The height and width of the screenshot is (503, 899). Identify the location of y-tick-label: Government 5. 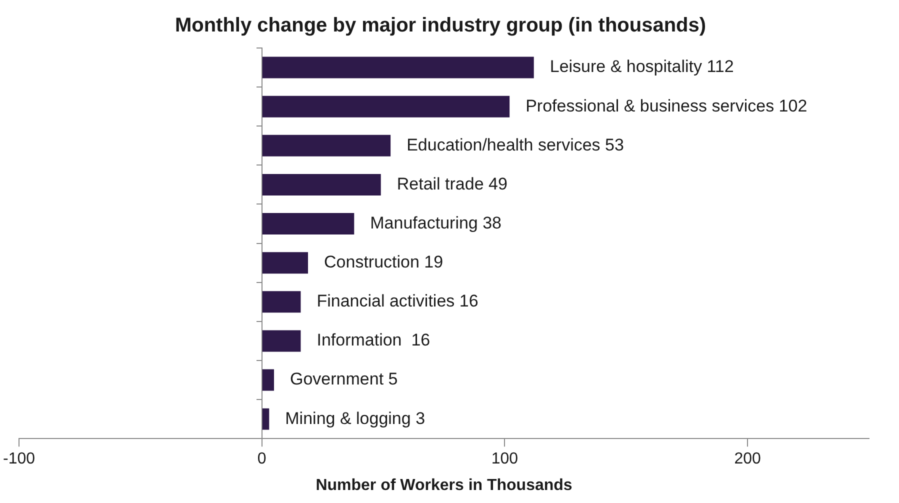
(344, 379).